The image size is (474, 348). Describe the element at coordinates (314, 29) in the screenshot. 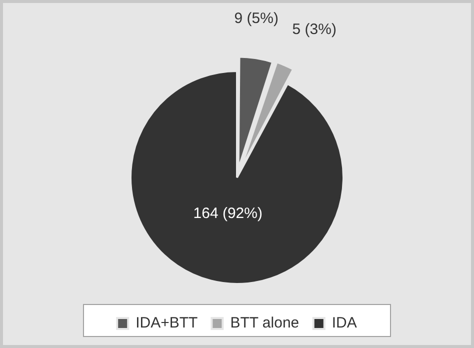

I see `data-label: 5 (3%)` at that location.